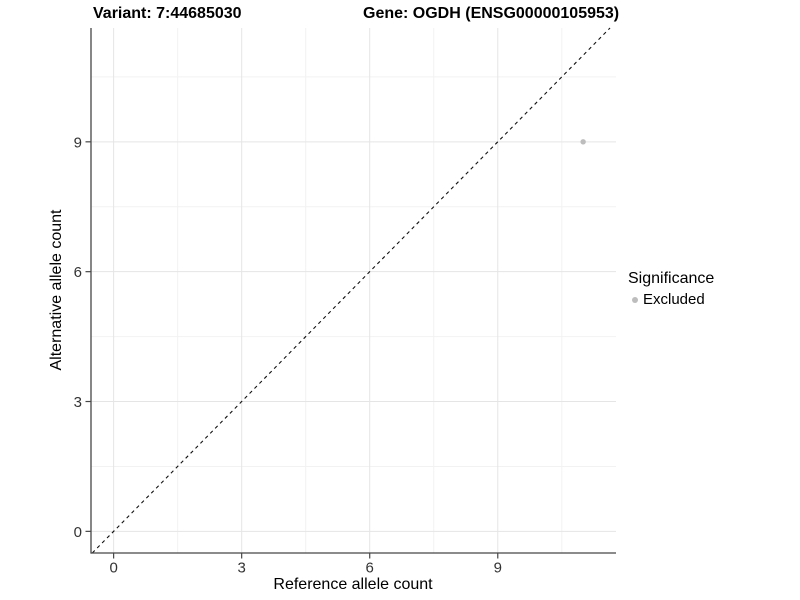 This screenshot has width=800, height=600. What do you see at coordinates (78, 272) in the screenshot?
I see `y-tick-label: 6` at bounding box center [78, 272].